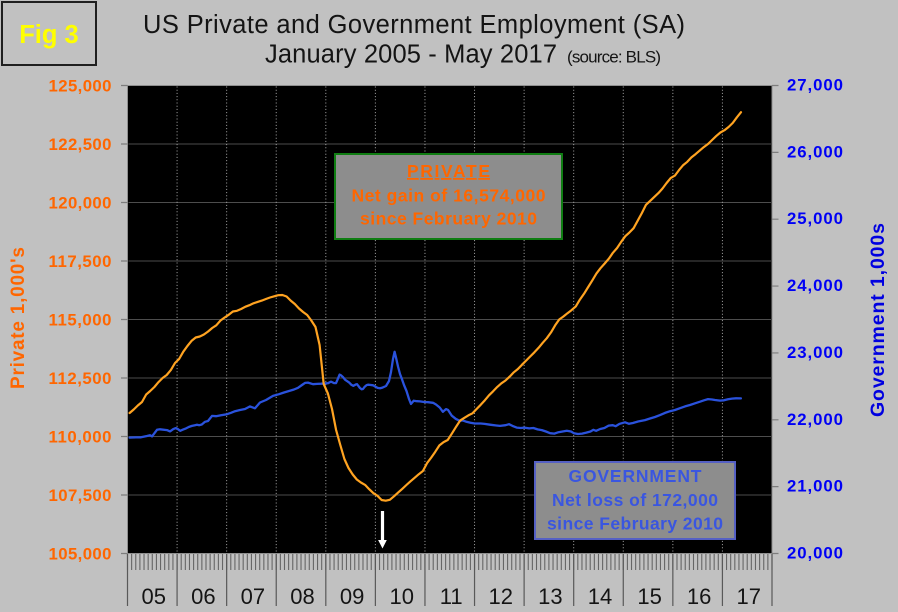  What do you see at coordinates (451, 596) in the screenshot?
I see `svg-text: 11` at bounding box center [451, 596].